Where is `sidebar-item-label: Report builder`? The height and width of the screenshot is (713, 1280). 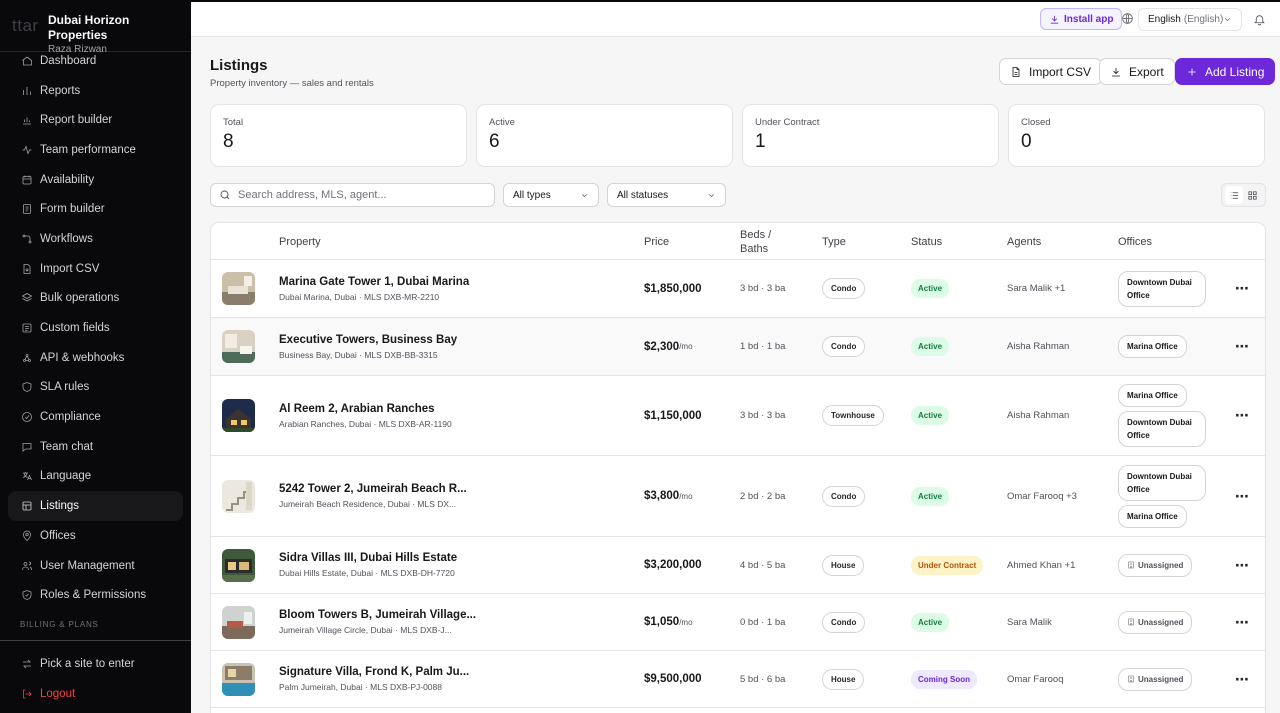 sidebar-item-label: Report builder is located at coordinates (76, 120).